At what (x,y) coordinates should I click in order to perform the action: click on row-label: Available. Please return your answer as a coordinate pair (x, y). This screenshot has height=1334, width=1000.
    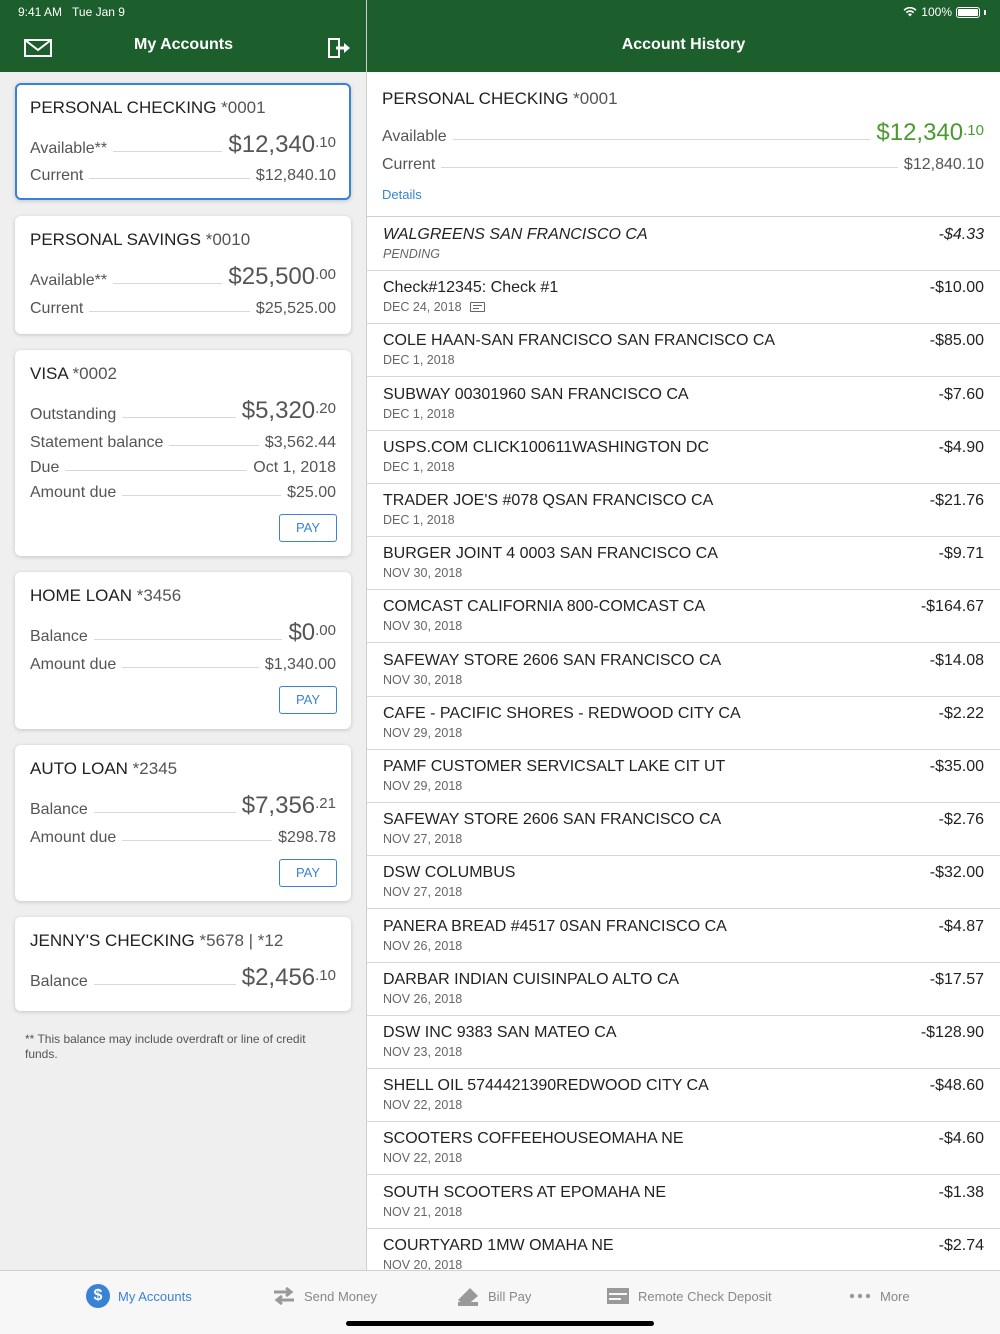
    Looking at the image, I should click on (414, 136).